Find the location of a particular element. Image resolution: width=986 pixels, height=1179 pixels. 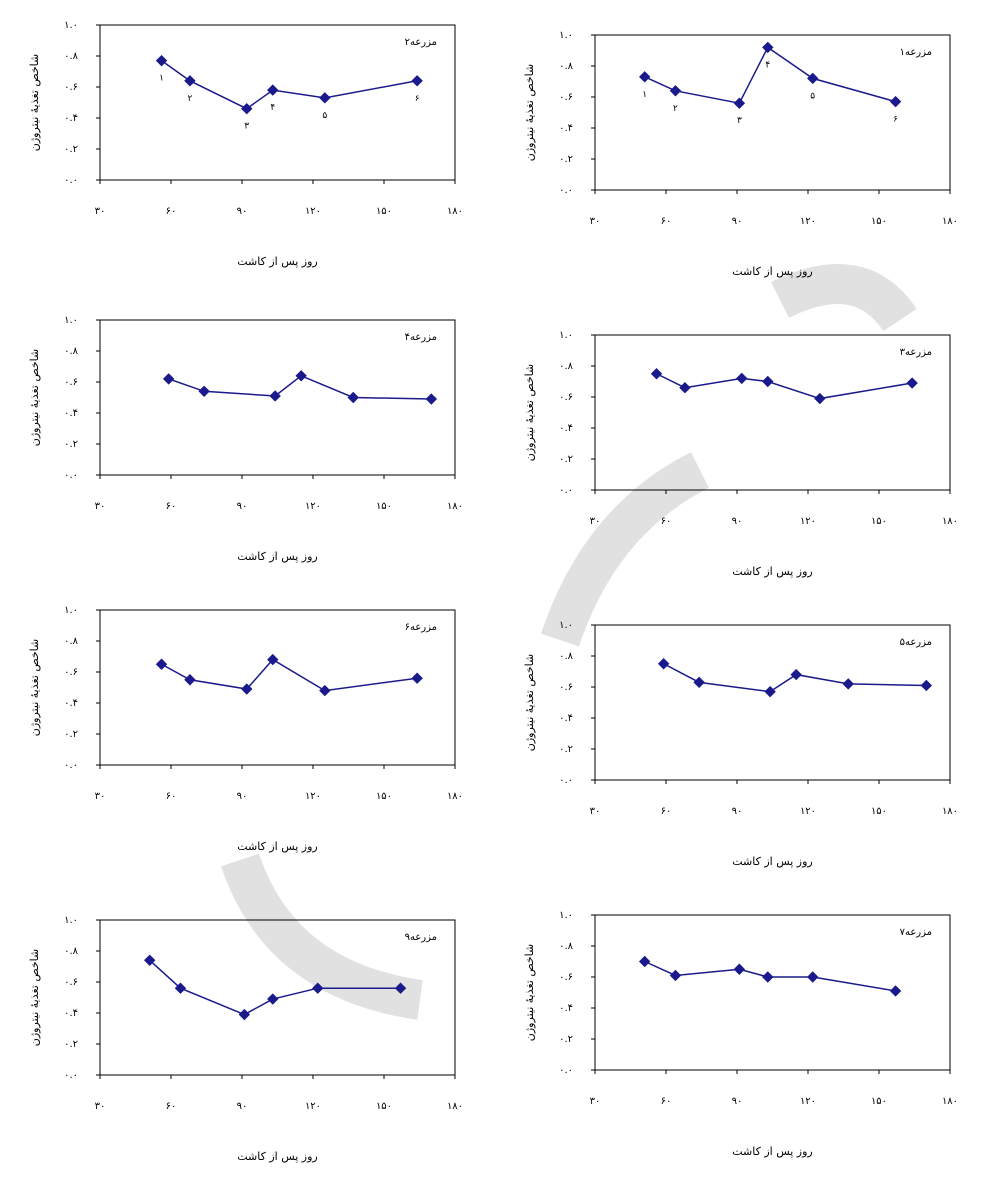

point-label: ۱ is located at coordinates (644, 95).